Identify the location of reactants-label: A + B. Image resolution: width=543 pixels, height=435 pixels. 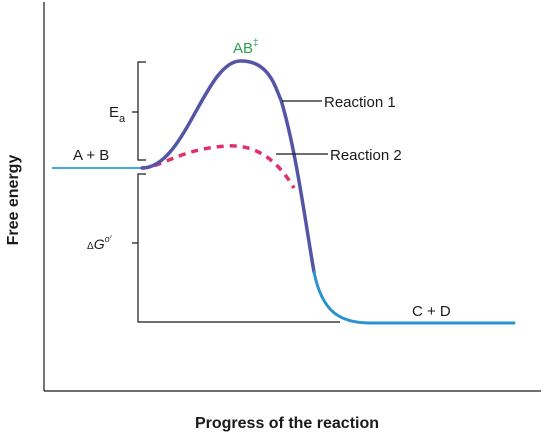
(91, 155).